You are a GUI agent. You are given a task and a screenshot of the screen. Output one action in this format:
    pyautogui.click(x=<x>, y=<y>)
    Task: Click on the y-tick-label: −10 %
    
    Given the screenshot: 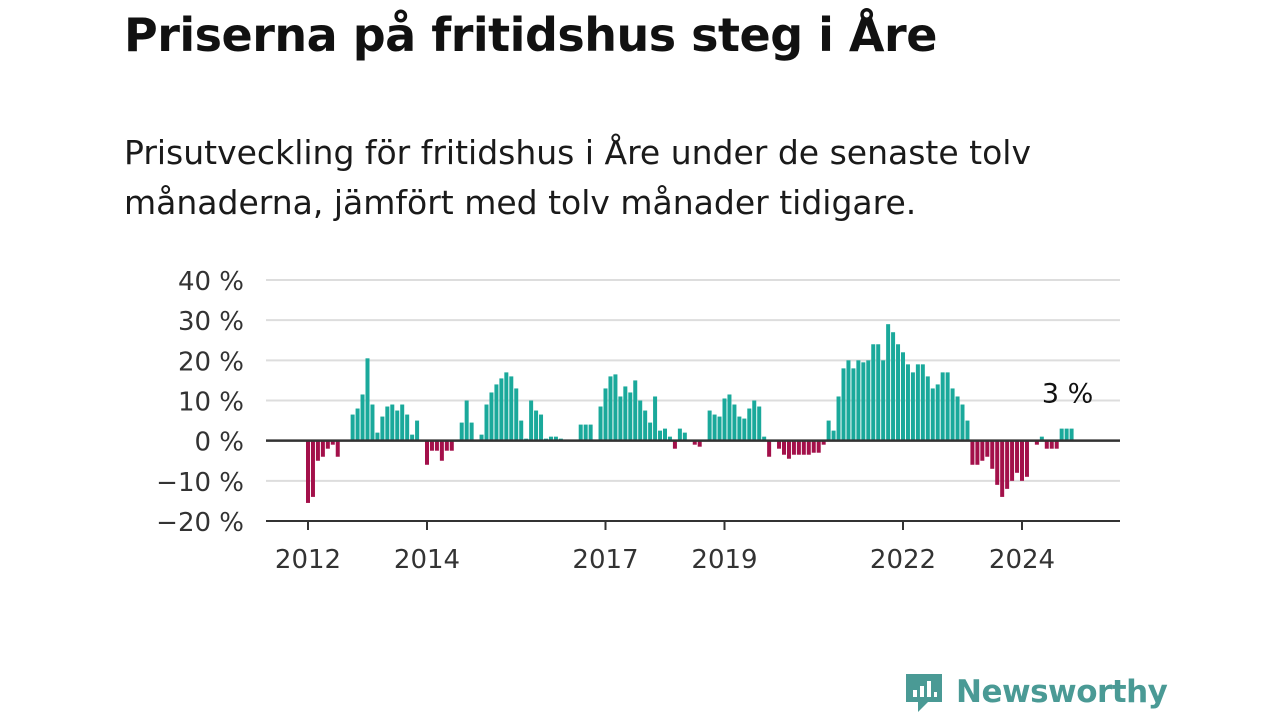 What is the action you would take?
    pyautogui.click(x=200, y=483)
    